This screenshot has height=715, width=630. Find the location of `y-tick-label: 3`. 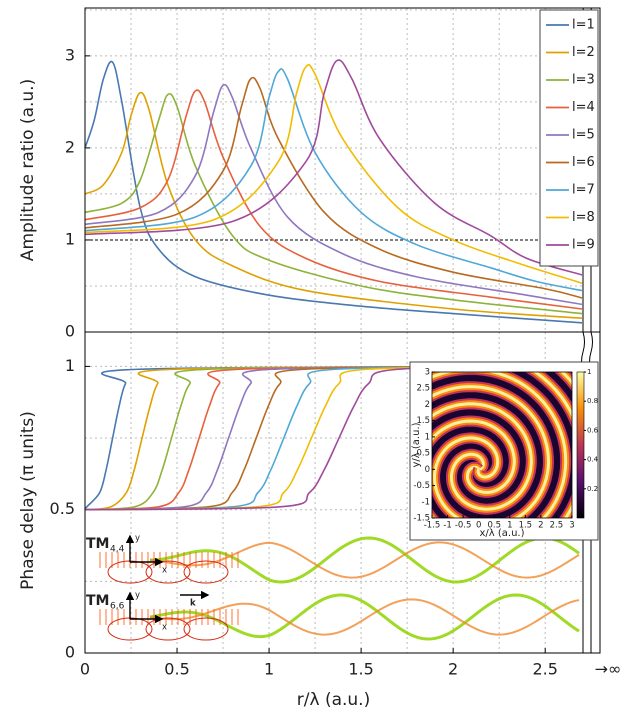

y-tick-label: 3 is located at coordinates (70, 54).